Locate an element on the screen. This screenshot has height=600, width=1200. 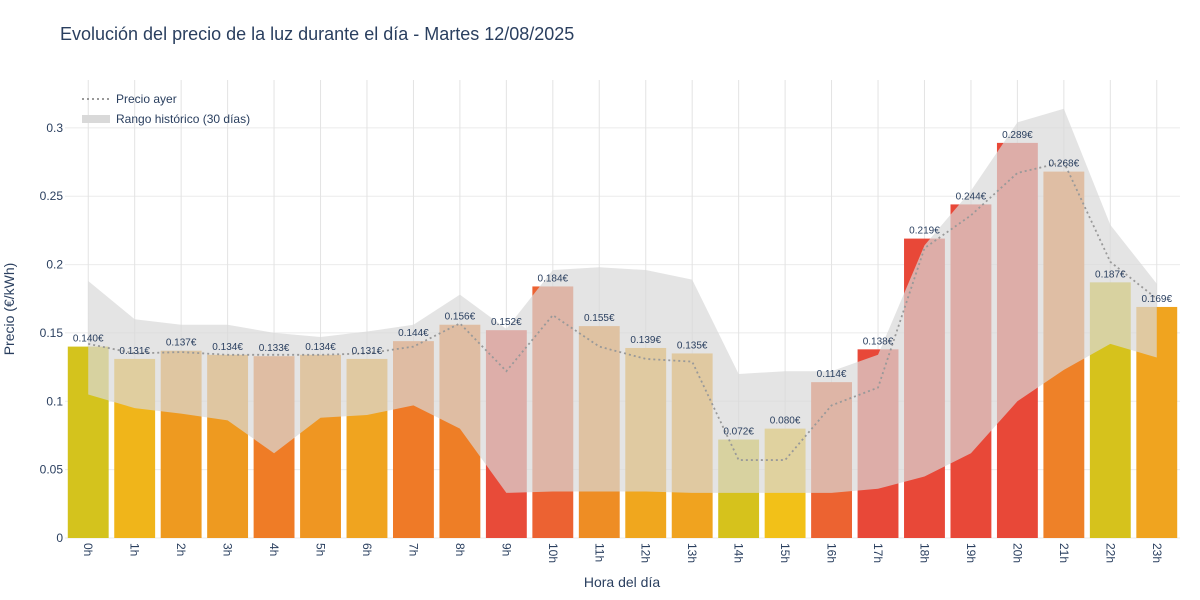
y-axis-ticks: 0 0.05 0.1 0.15 0.2 0.25 0.3 is located at coordinates (52, 333).